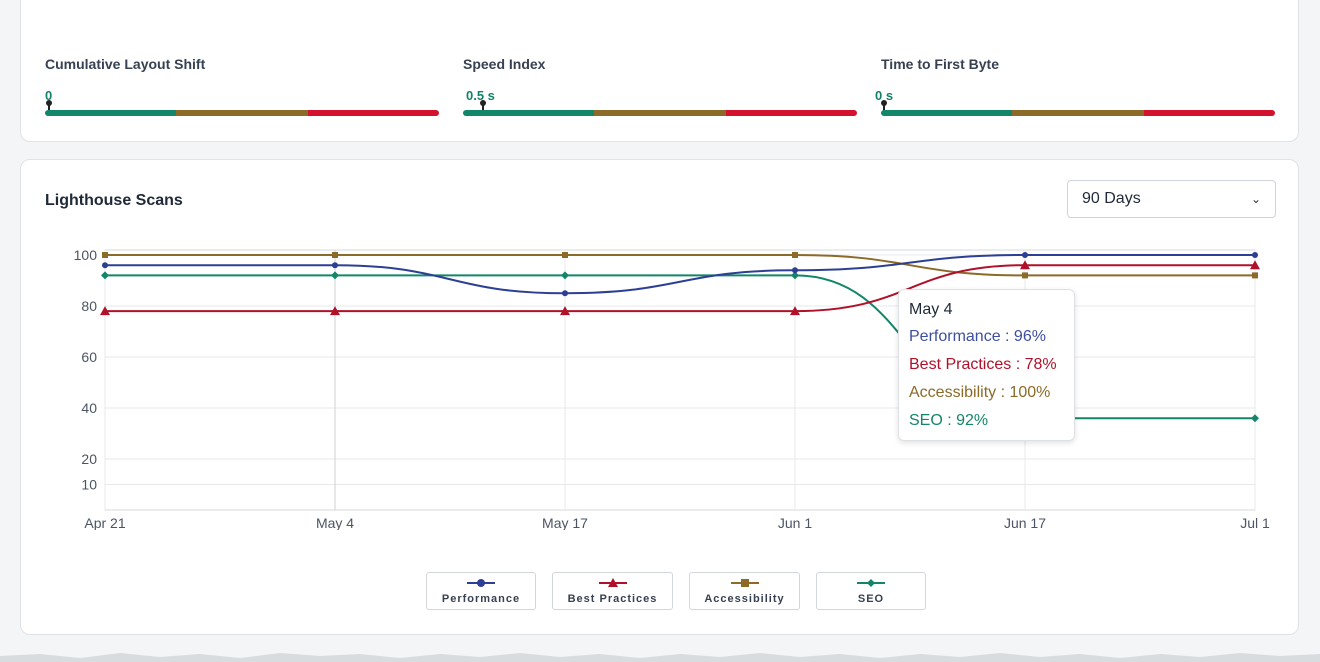 The image size is (1320, 662). What do you see at coordinates (481, 583) in the screenshot?
I see `circle-marker-icon` at bounding box center [481, 583].